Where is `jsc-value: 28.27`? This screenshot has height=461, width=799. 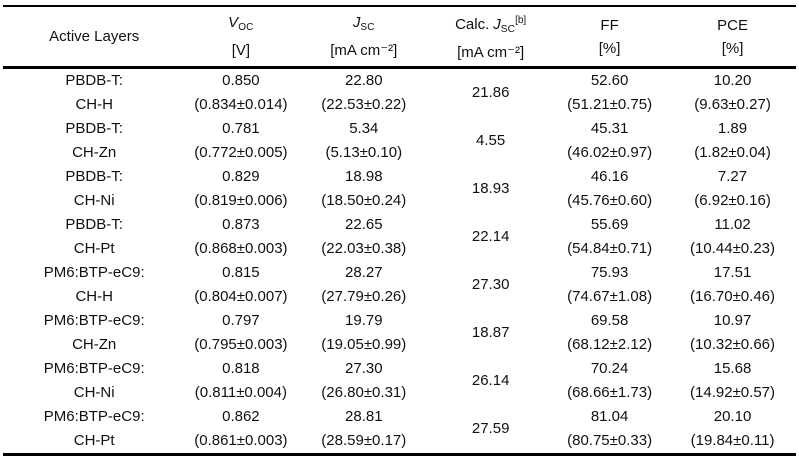 jsc-value: 28.27 is located at coordinates (364, 272).